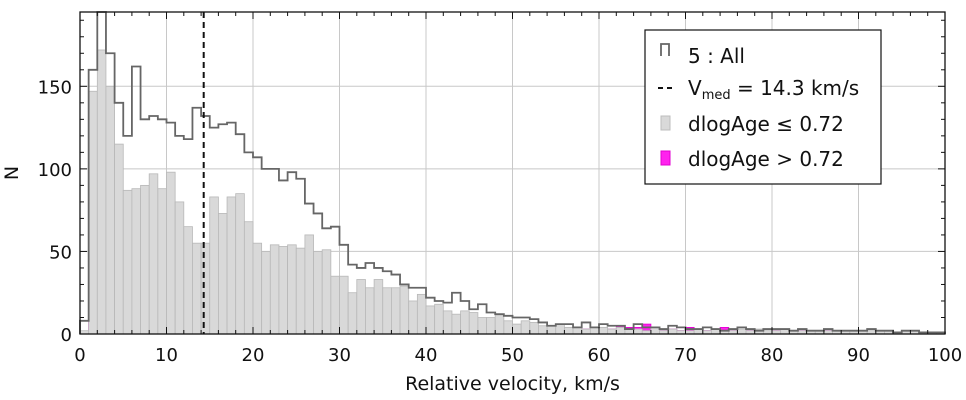 The height and width of the screenshot is (400, 966). I want to click on x-tick-label: 40, so click(426, 355).